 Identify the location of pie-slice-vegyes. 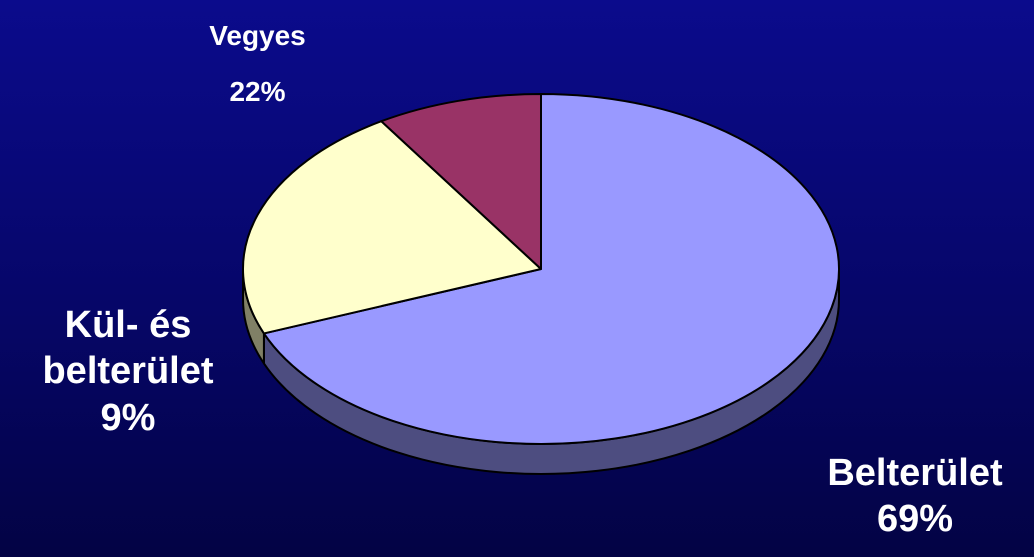
(392, 227).